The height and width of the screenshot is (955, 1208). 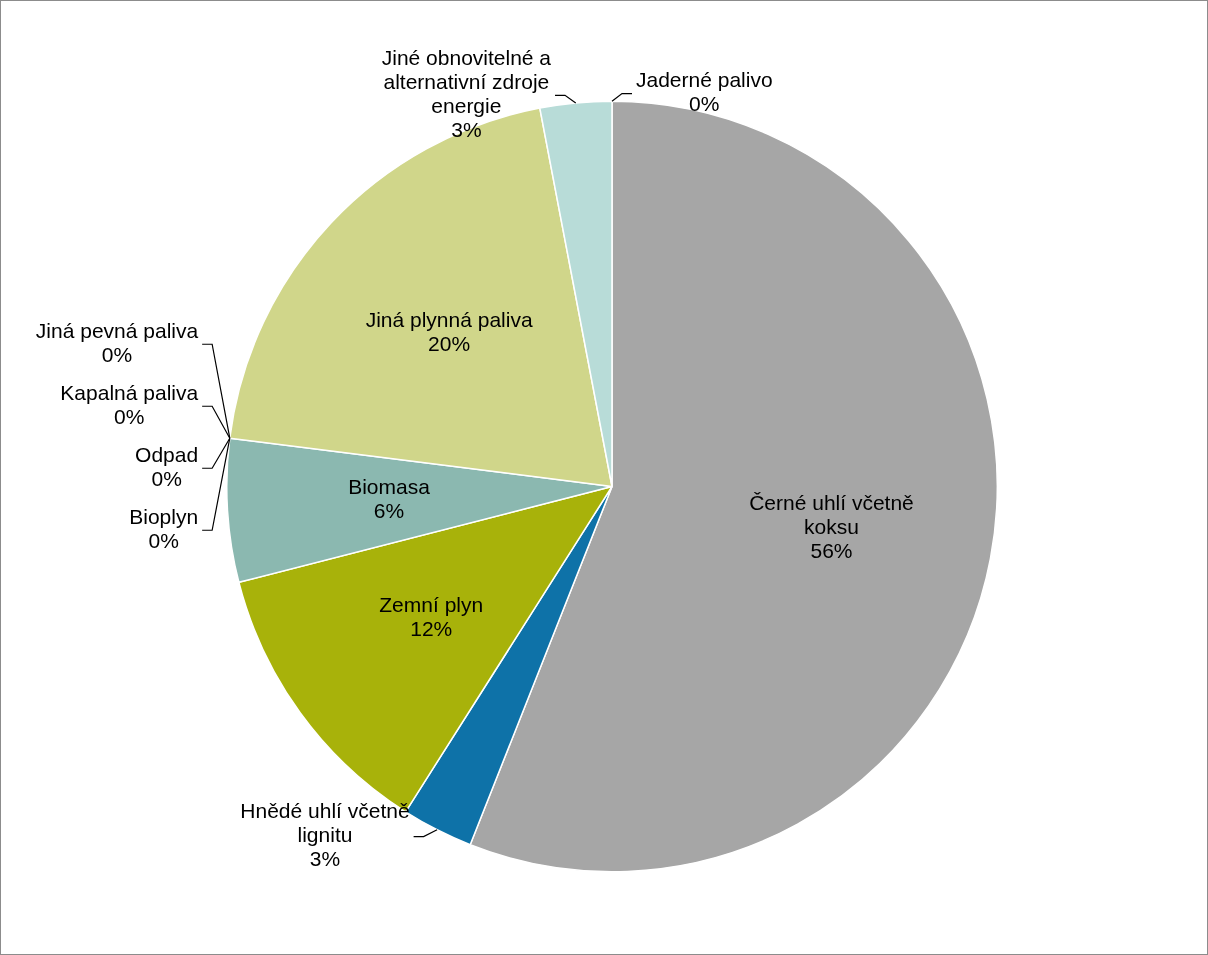 What do you see at coordinates (164, 517) in the screenshot?
I see `category-label: Bioplyn` at bounding box center [164, 517].